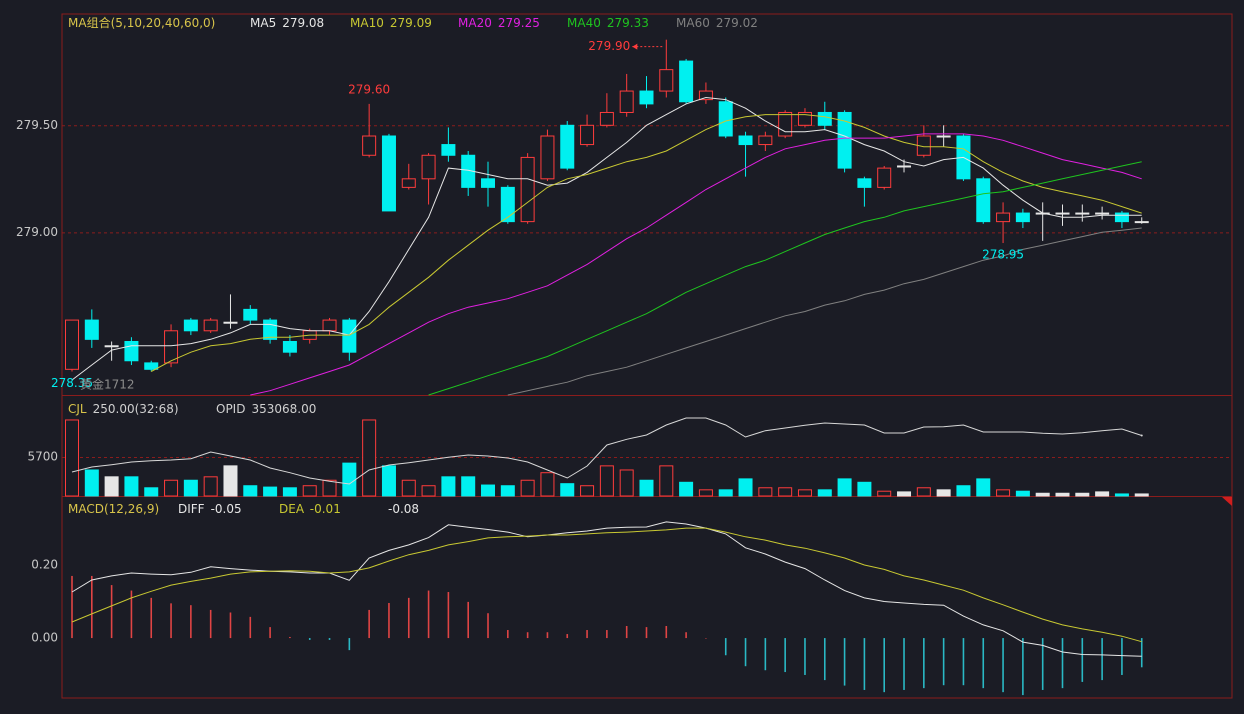 This screenshot has width=1244, height=714. Describe the element at coordinates (263, 23) in the screenshot. I see `legend-text: MA5` at that location.